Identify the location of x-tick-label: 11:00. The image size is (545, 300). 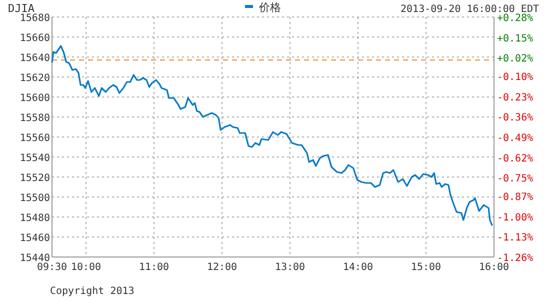
(154, 267).